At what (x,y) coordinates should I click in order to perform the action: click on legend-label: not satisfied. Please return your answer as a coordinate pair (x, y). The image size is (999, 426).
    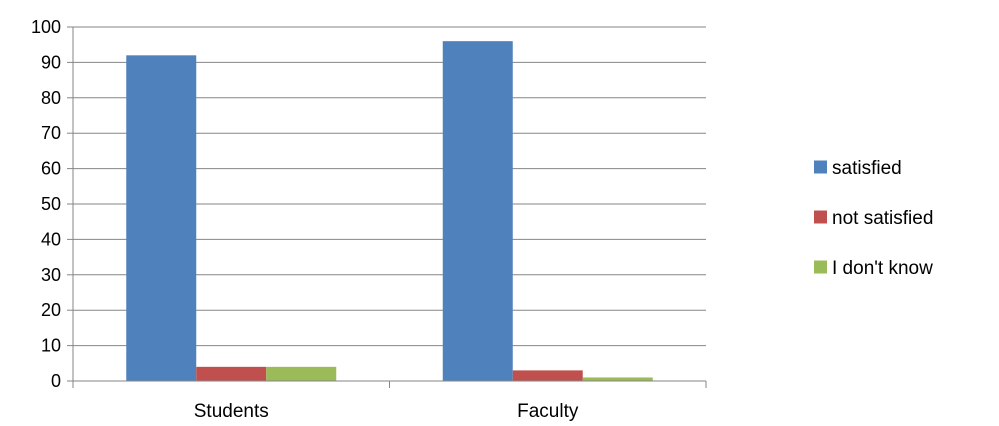
    Looking at the image, I should click on (882, 218).